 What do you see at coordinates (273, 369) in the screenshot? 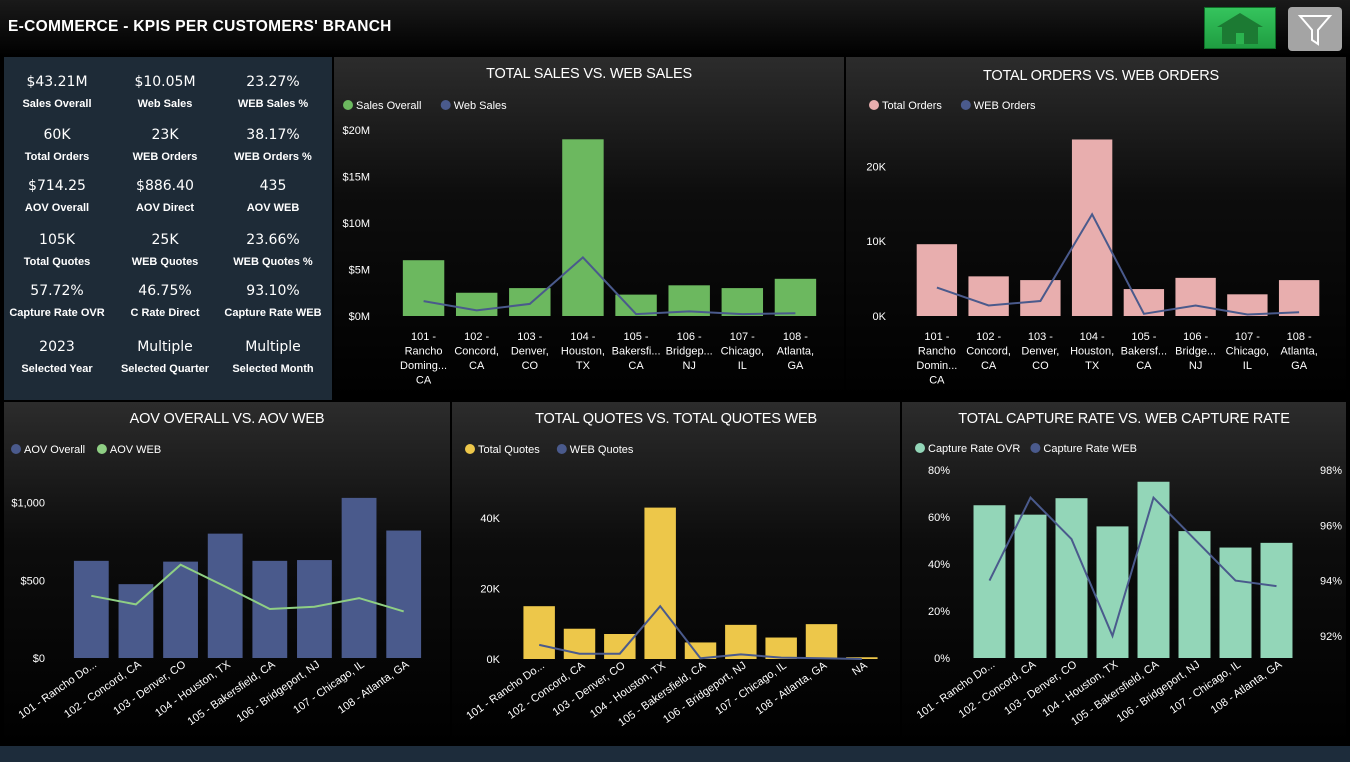
I see `kpi-label: Selected Month` at bounding box center [273, 369].